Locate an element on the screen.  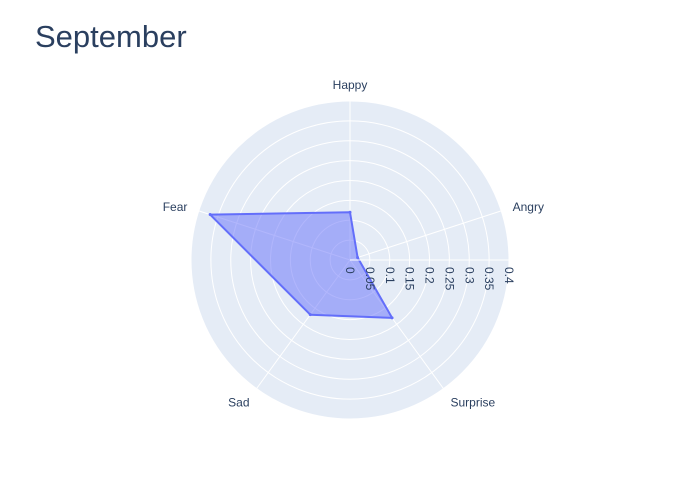
radial-tick-label: 0.3 is located at coordinates (469, 275).